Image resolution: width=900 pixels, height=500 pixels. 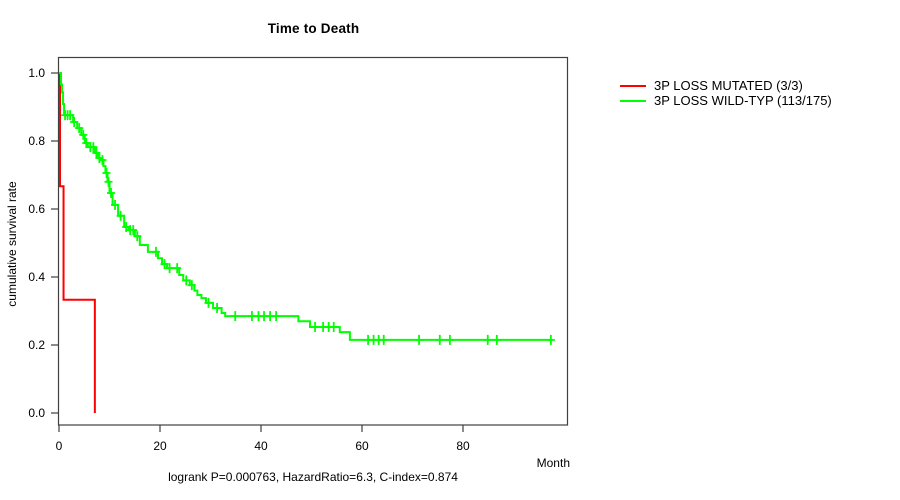 What do you see at coordinates (160, 446) in the screenshot?
I see `x-tick-label: 20` at bounding box center [160, 446].